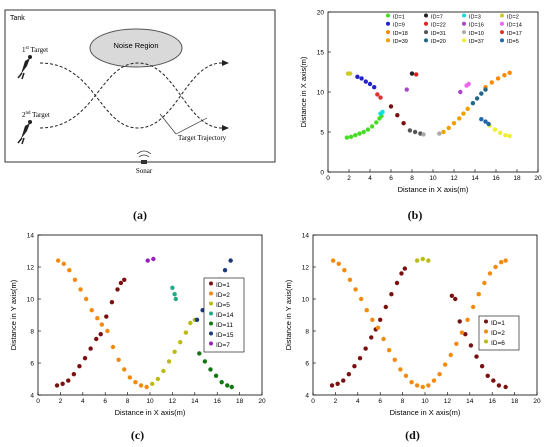 The image size is (550, 447). I want to click on trajectory-1-arrow-icon, so click(225, 63).